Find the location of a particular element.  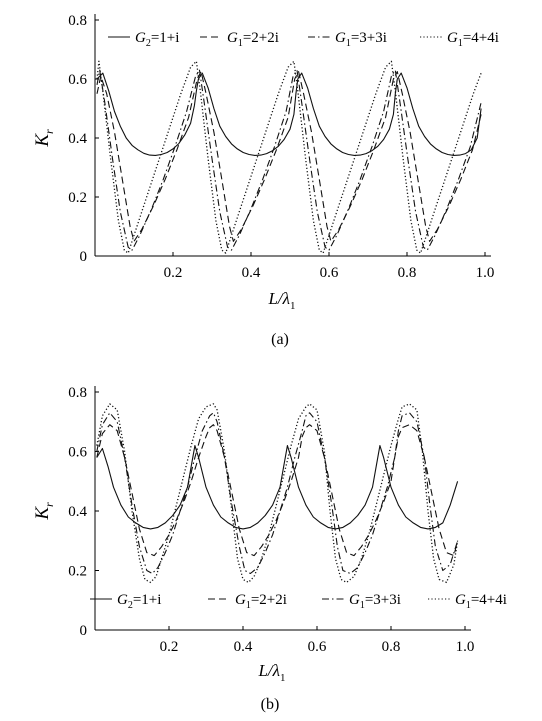

panel-label: (a) is located at coordinates (280, 339).